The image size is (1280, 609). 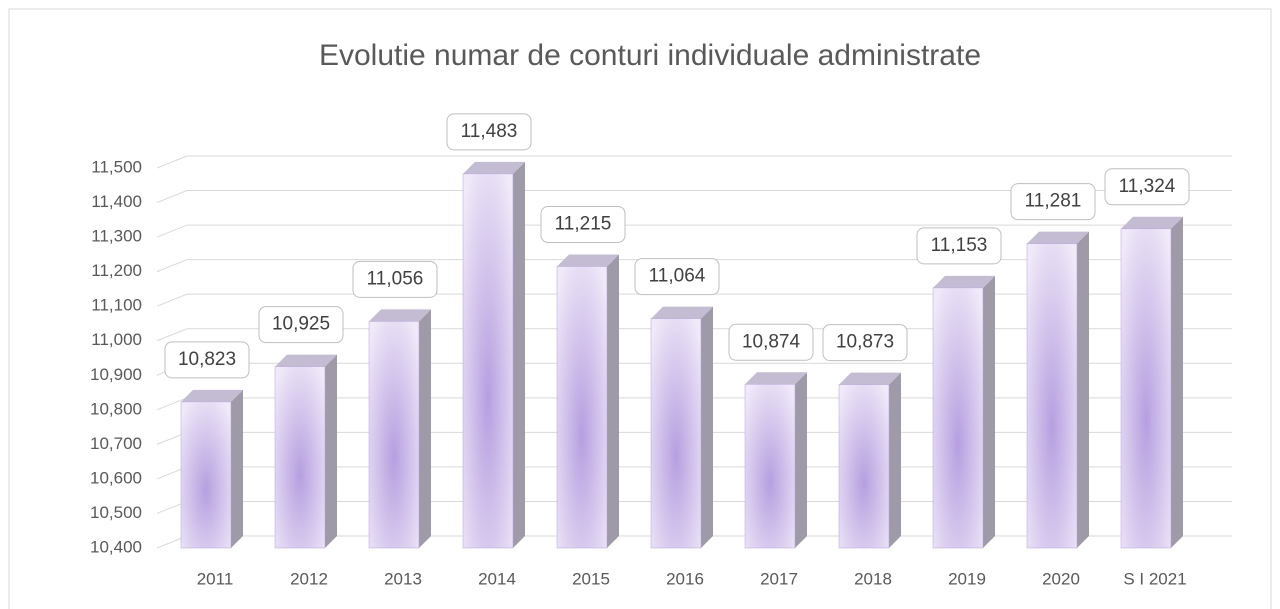 I want to click on x-tick-label: S I 2021, so click(x=1154, y=578).